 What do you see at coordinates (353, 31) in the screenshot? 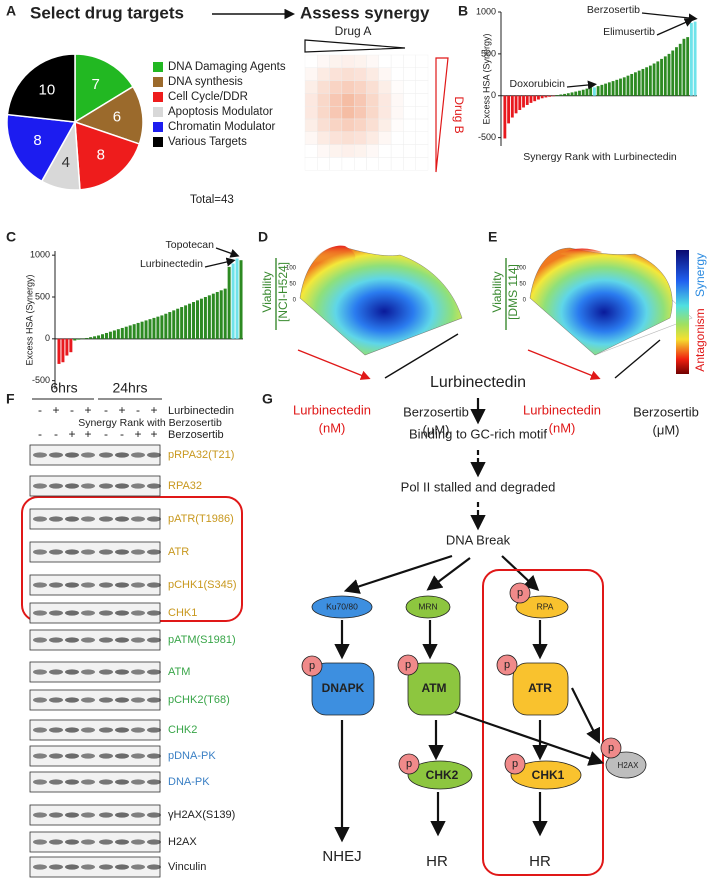
I see `heatmap-x-label: Drug A` at bounding box center [353, 31].